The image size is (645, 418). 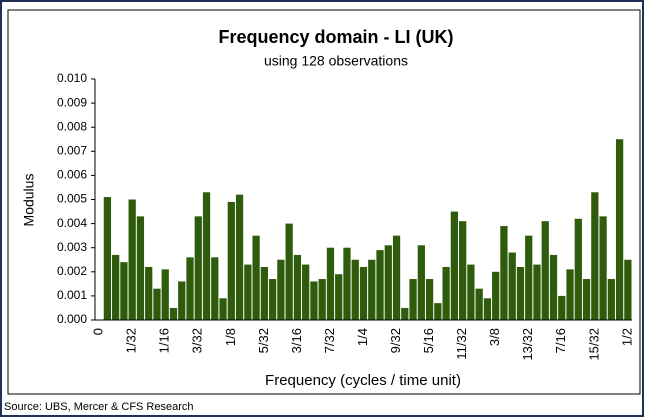 What do you see at coordinates (395, 340) in the screenshot?
I see `x-tick-label: 9/32` at bounding box center [395, 340].